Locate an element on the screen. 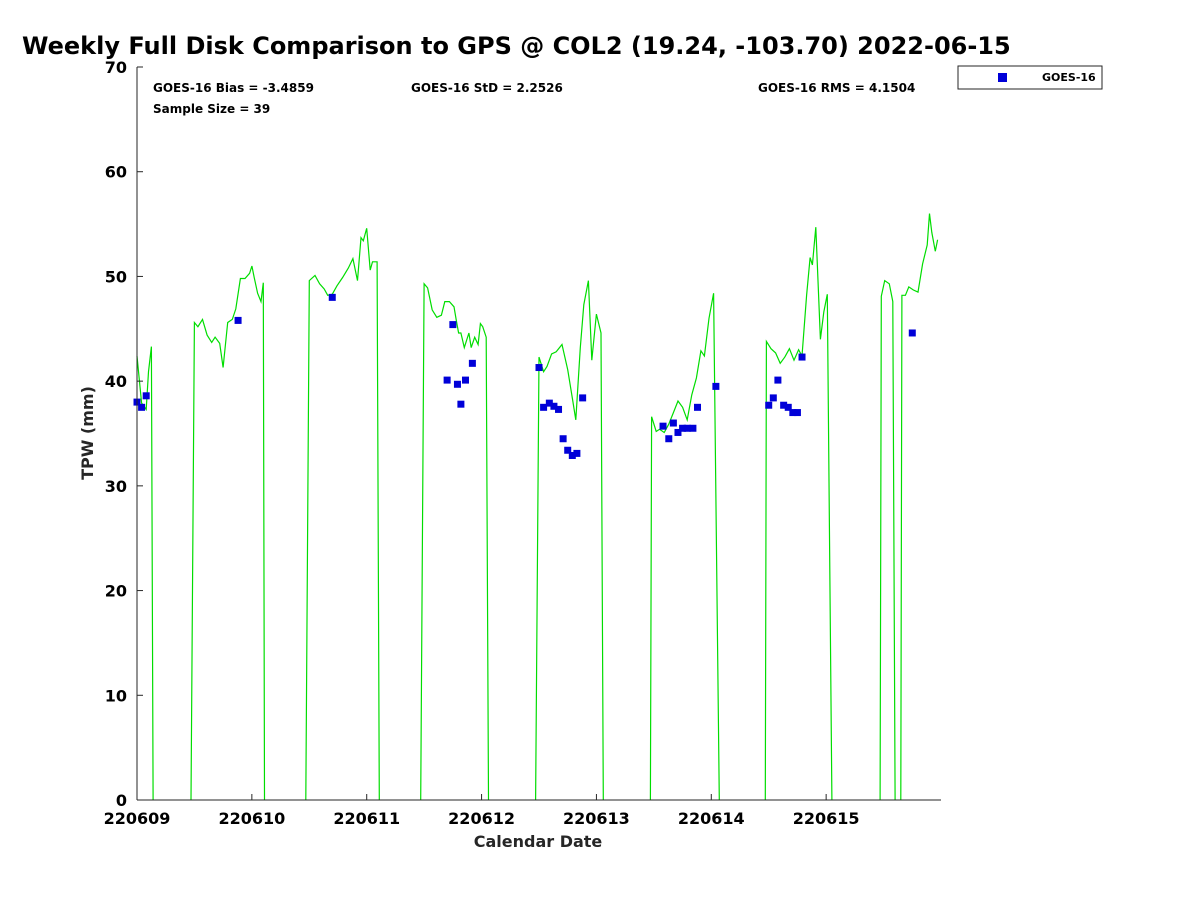 This screenshot has width=1200, height=900. x-tick-label: 220611 is located at coordinates (366, 818).